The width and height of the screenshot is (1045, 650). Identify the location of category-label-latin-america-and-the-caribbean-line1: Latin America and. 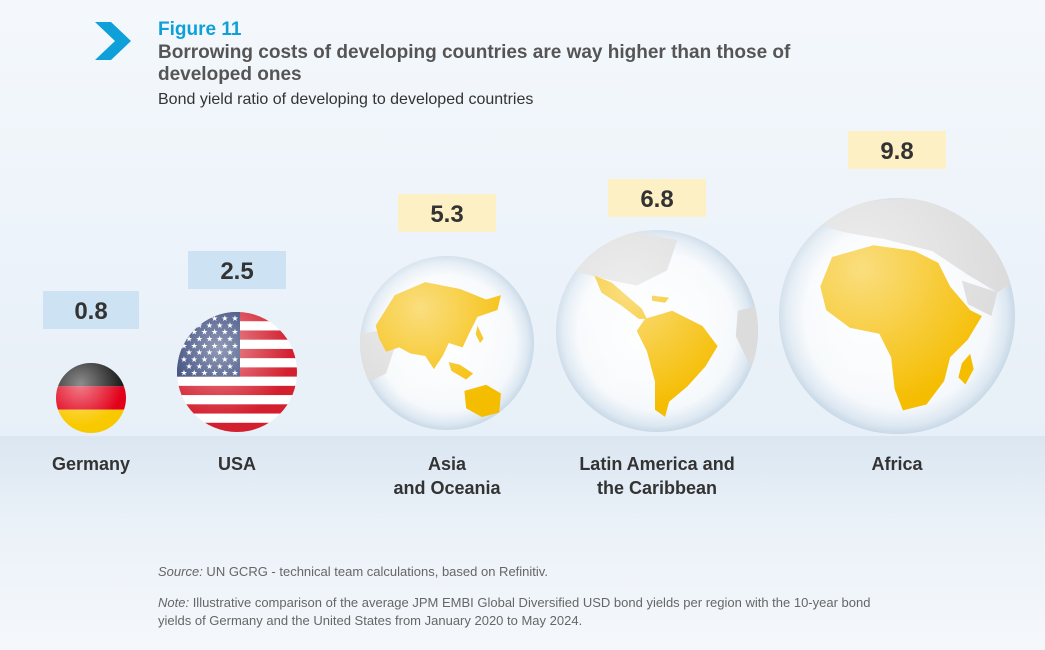
(656, 464).